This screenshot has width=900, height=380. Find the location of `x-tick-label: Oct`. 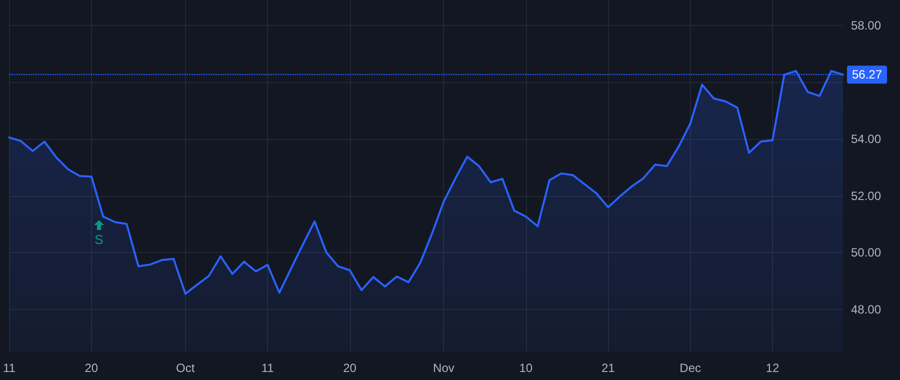

x-tick-label: Oct is located at coordinates (186, 368).